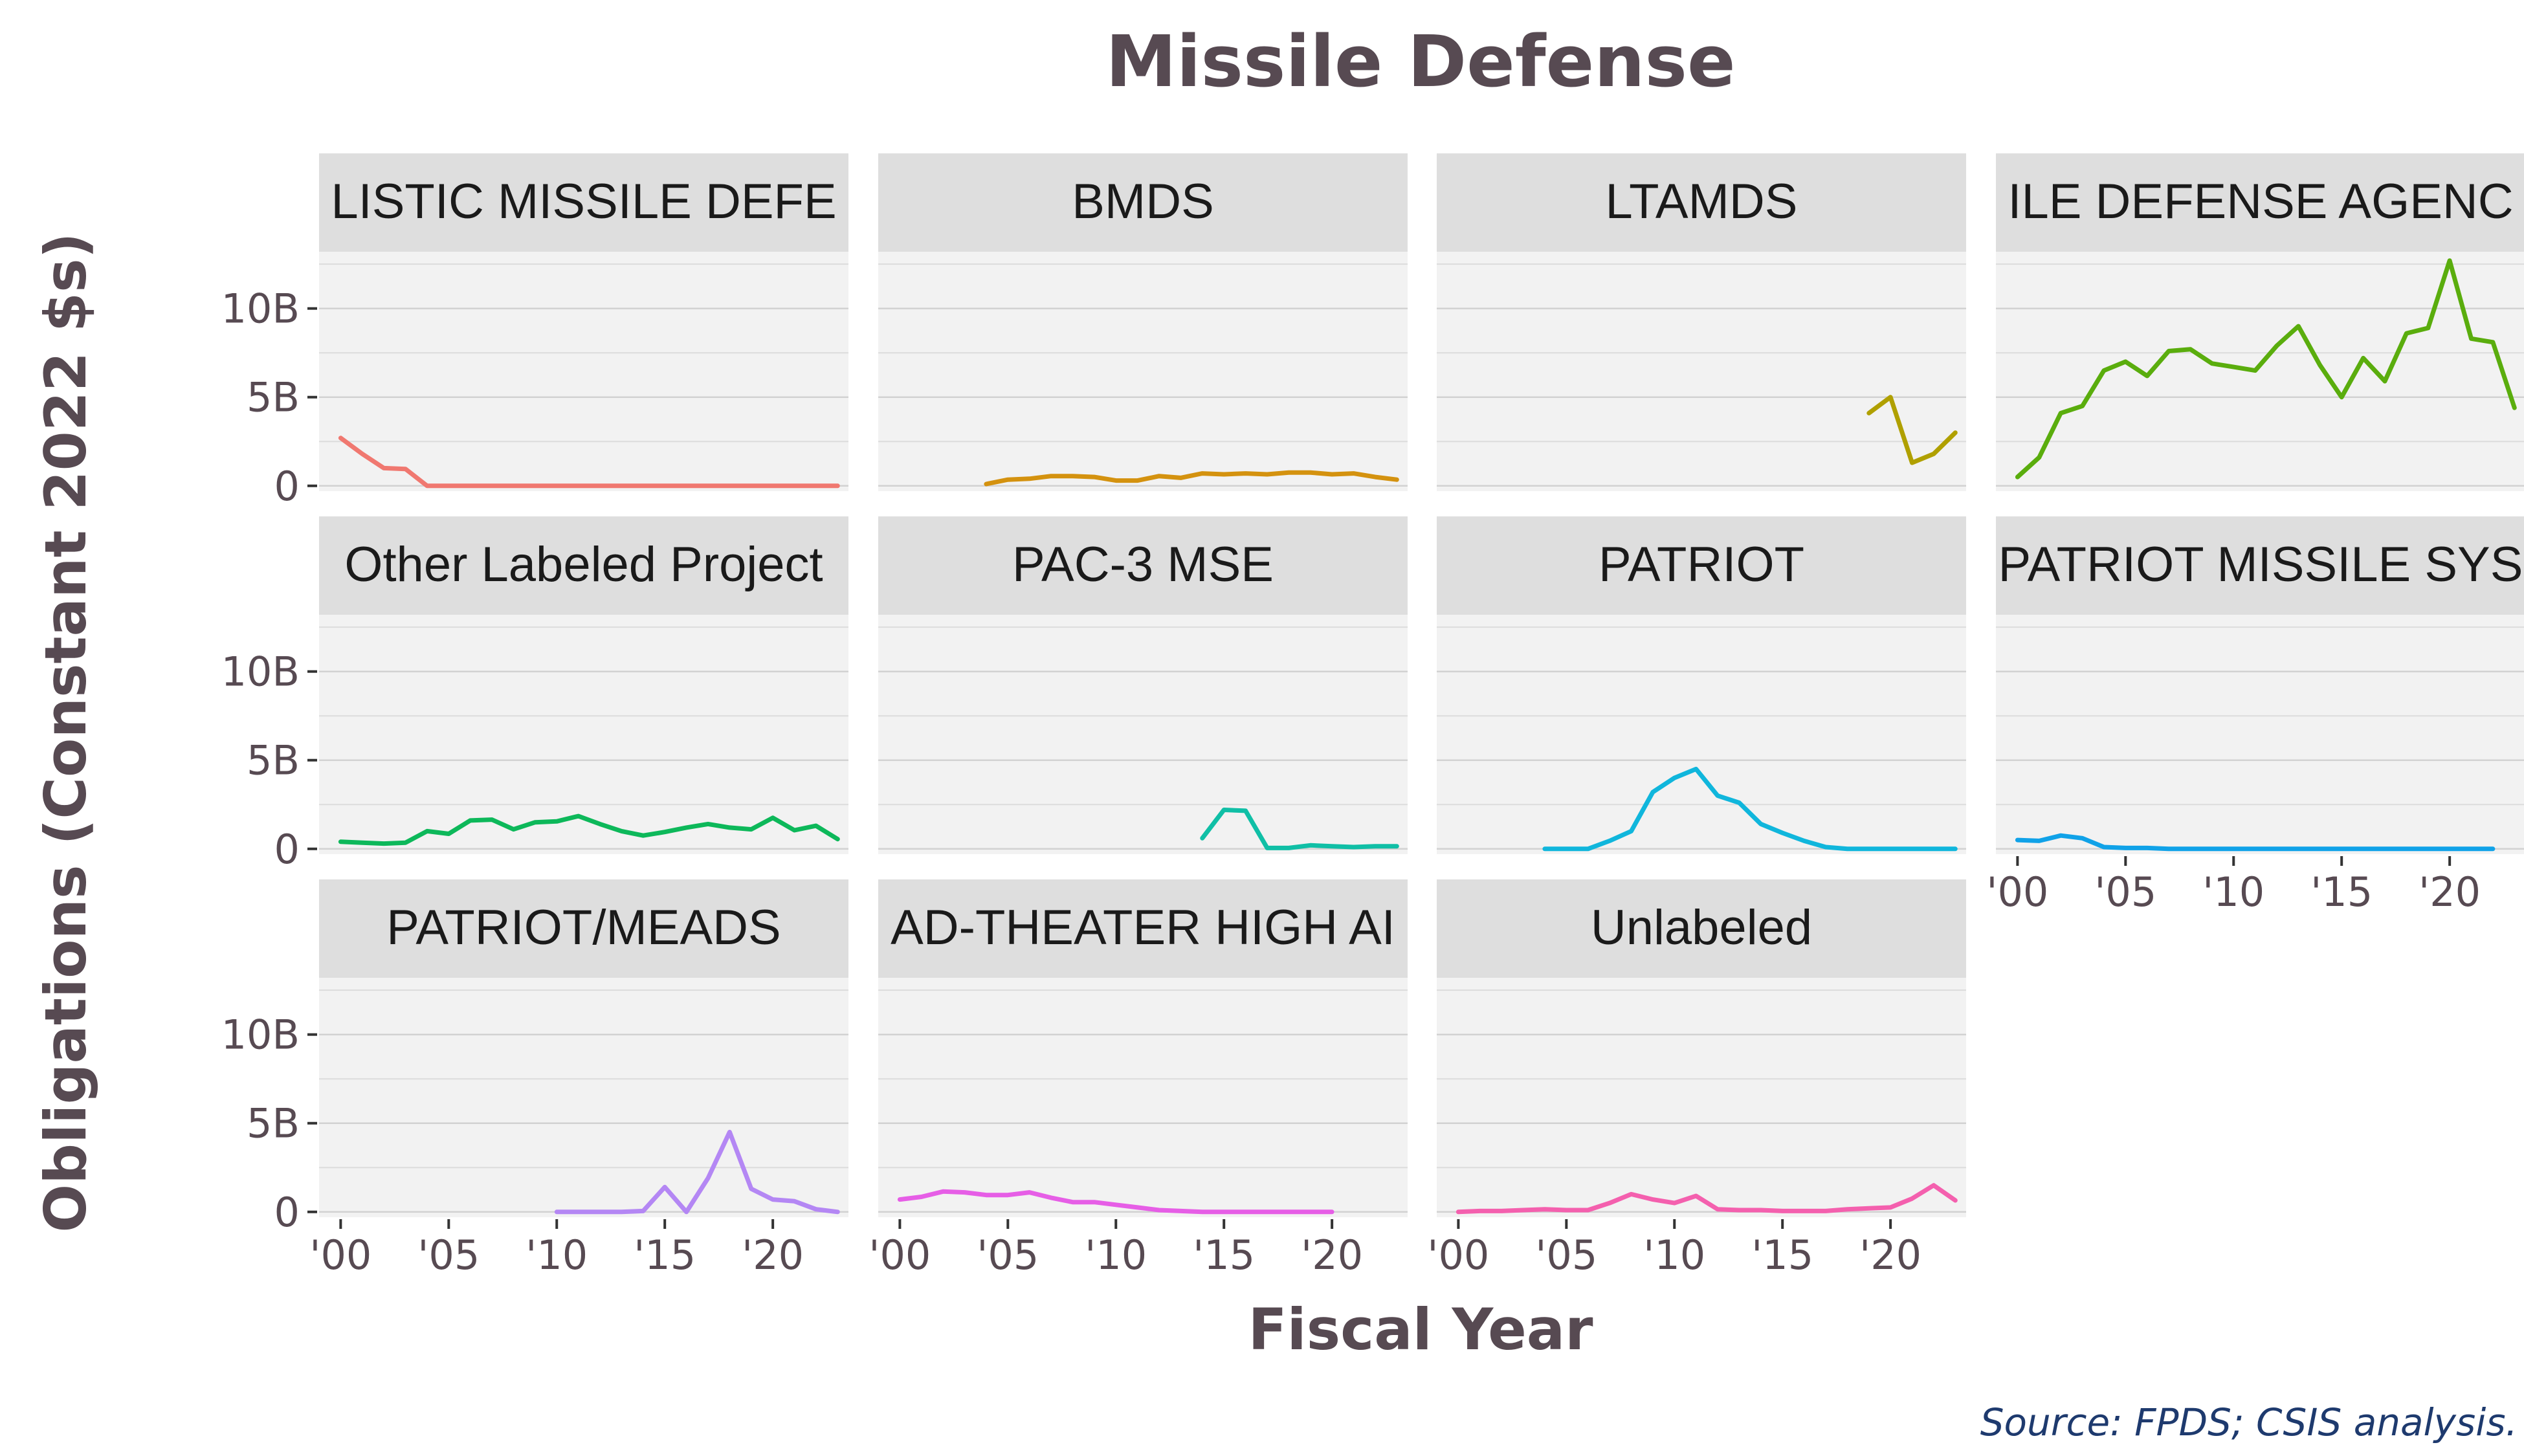  I want to click on facet-panel: LISTIC MISSILE DEFE 0 5B 10B, so click(534, 331).